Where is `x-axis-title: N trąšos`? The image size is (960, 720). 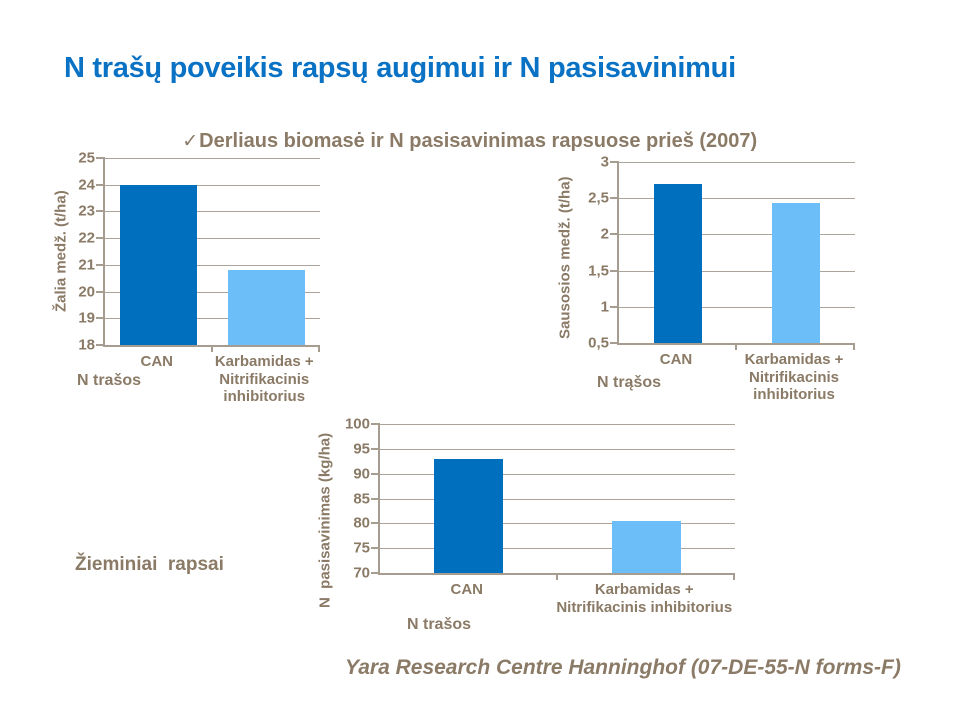
x-axis-title: N trąšos is located at coordinates (629, 382).